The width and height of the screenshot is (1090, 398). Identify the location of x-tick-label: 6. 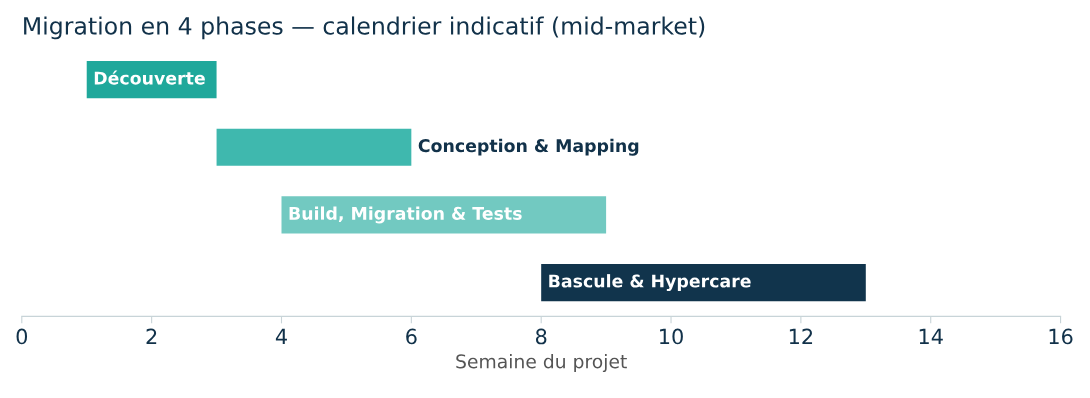
(411, 336).